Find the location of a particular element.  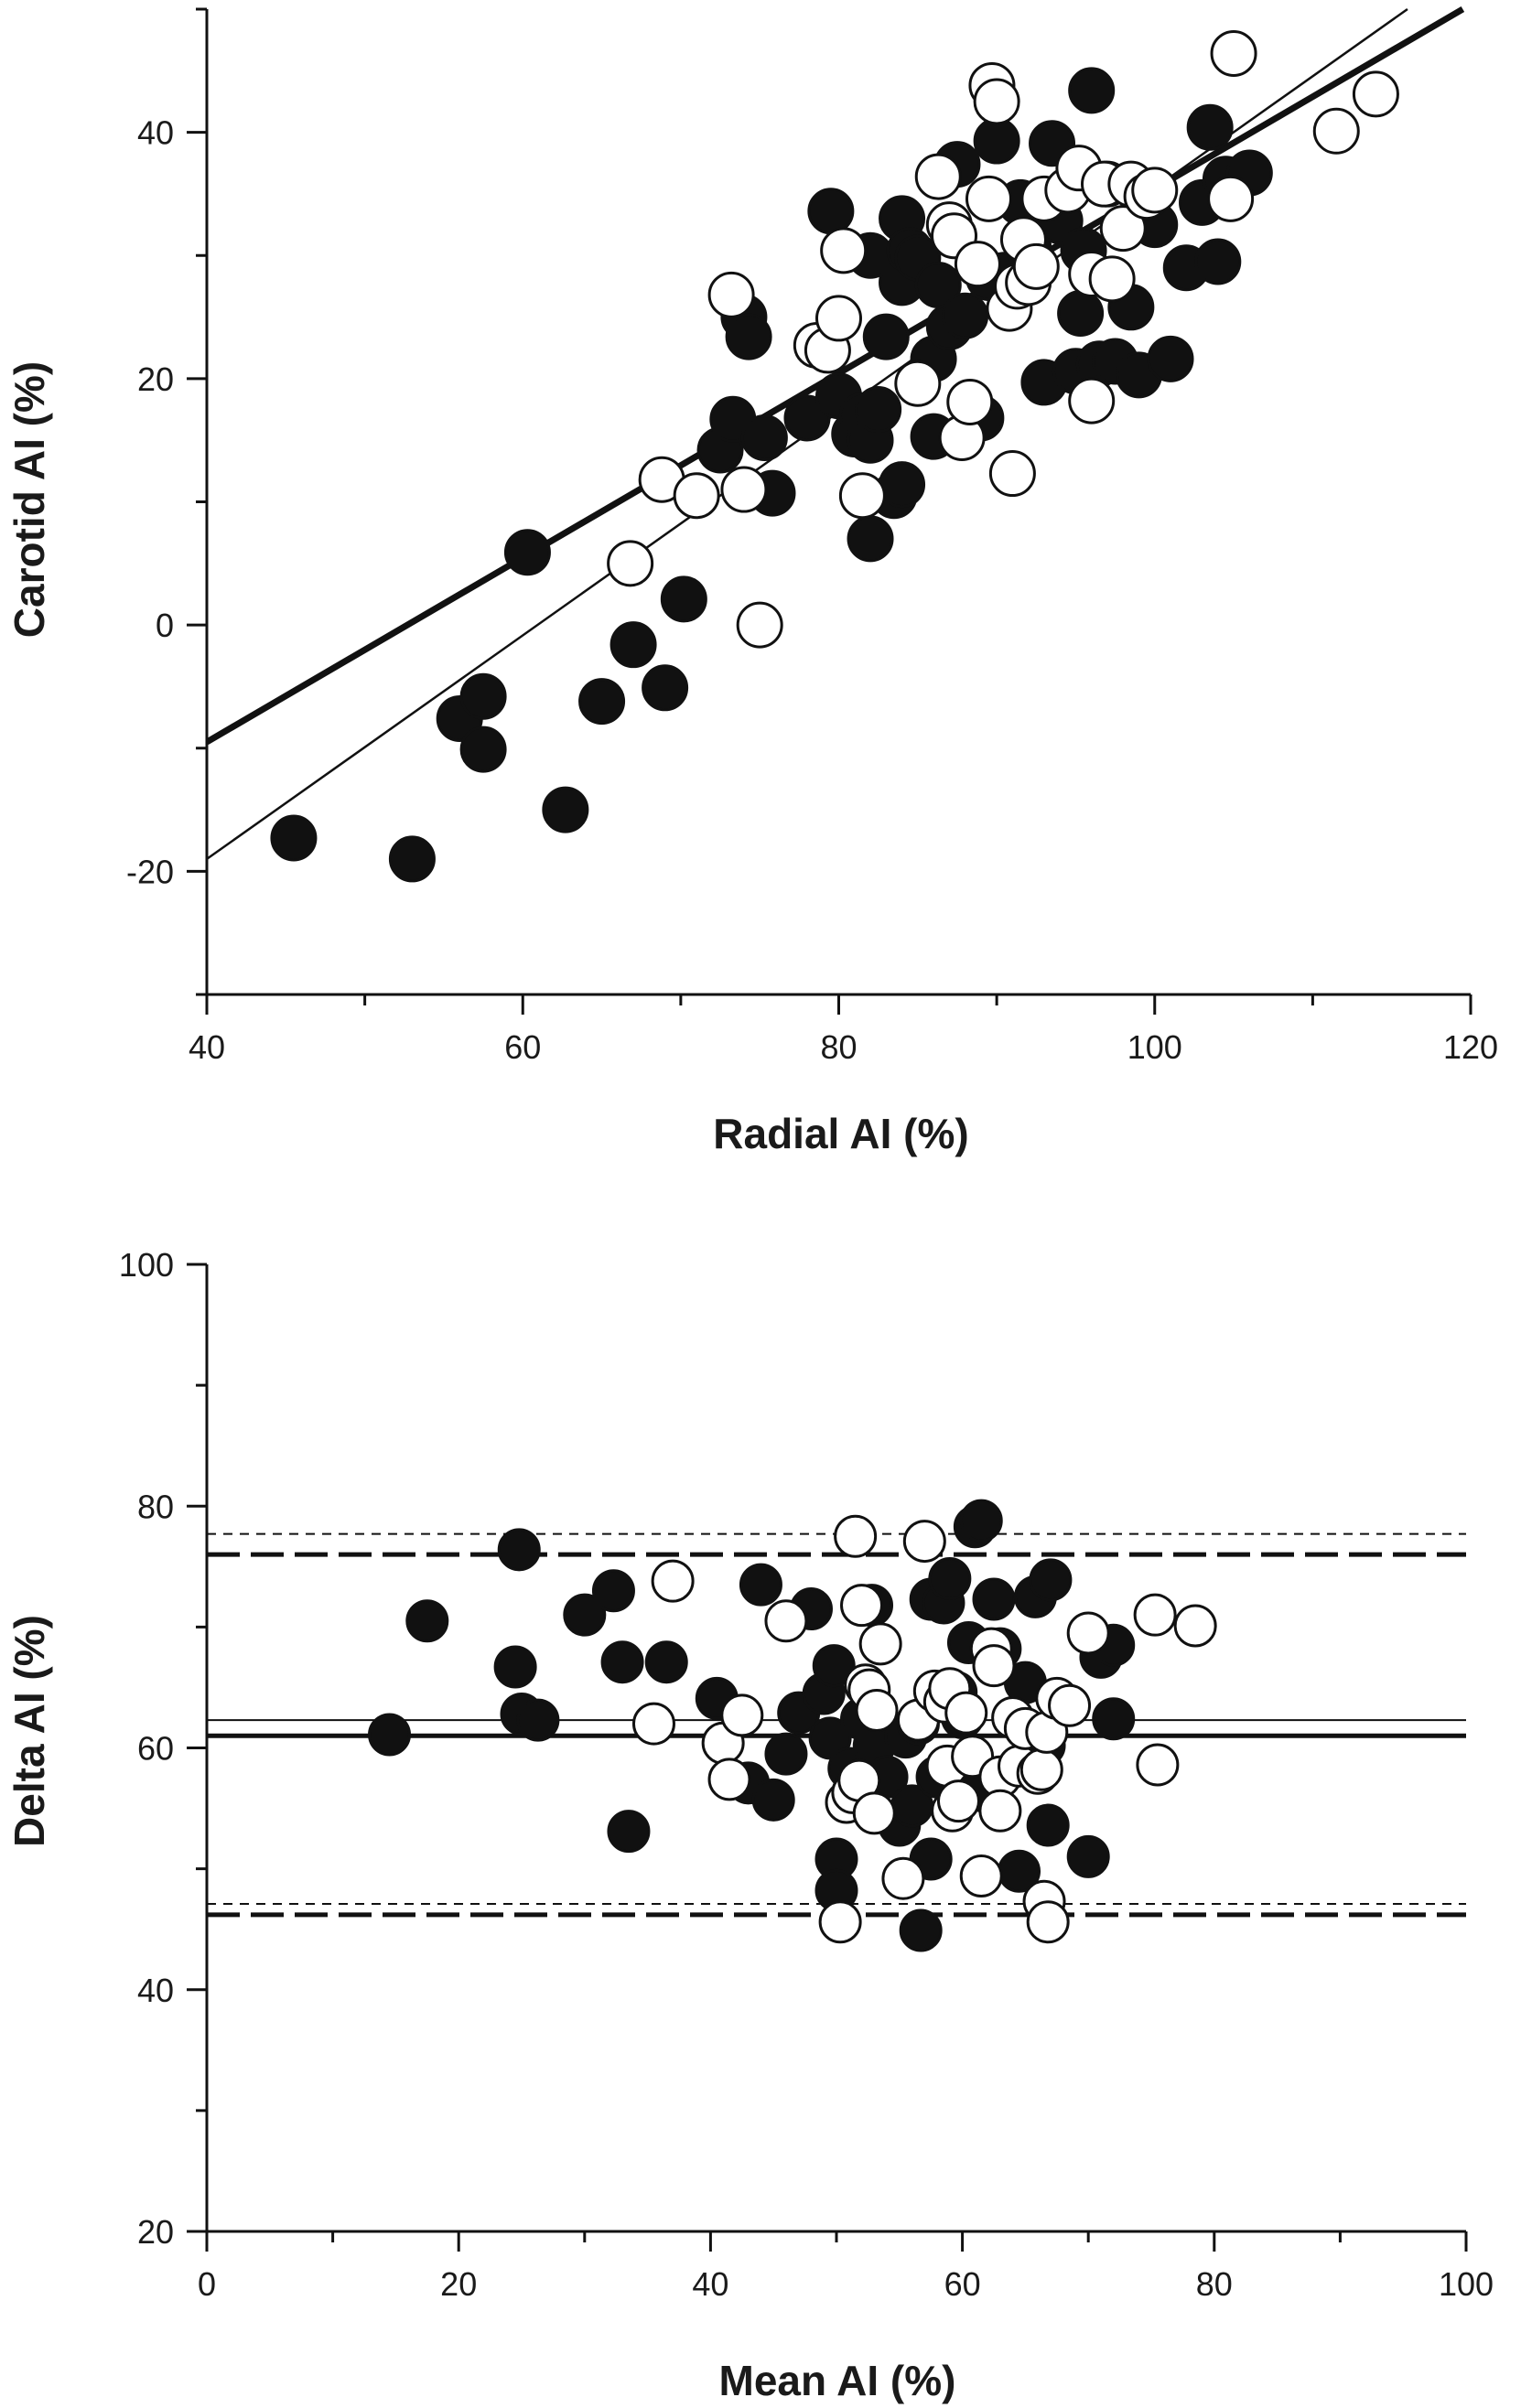

top-x-tick-label: 60 is located at coordinates (522, 1047).